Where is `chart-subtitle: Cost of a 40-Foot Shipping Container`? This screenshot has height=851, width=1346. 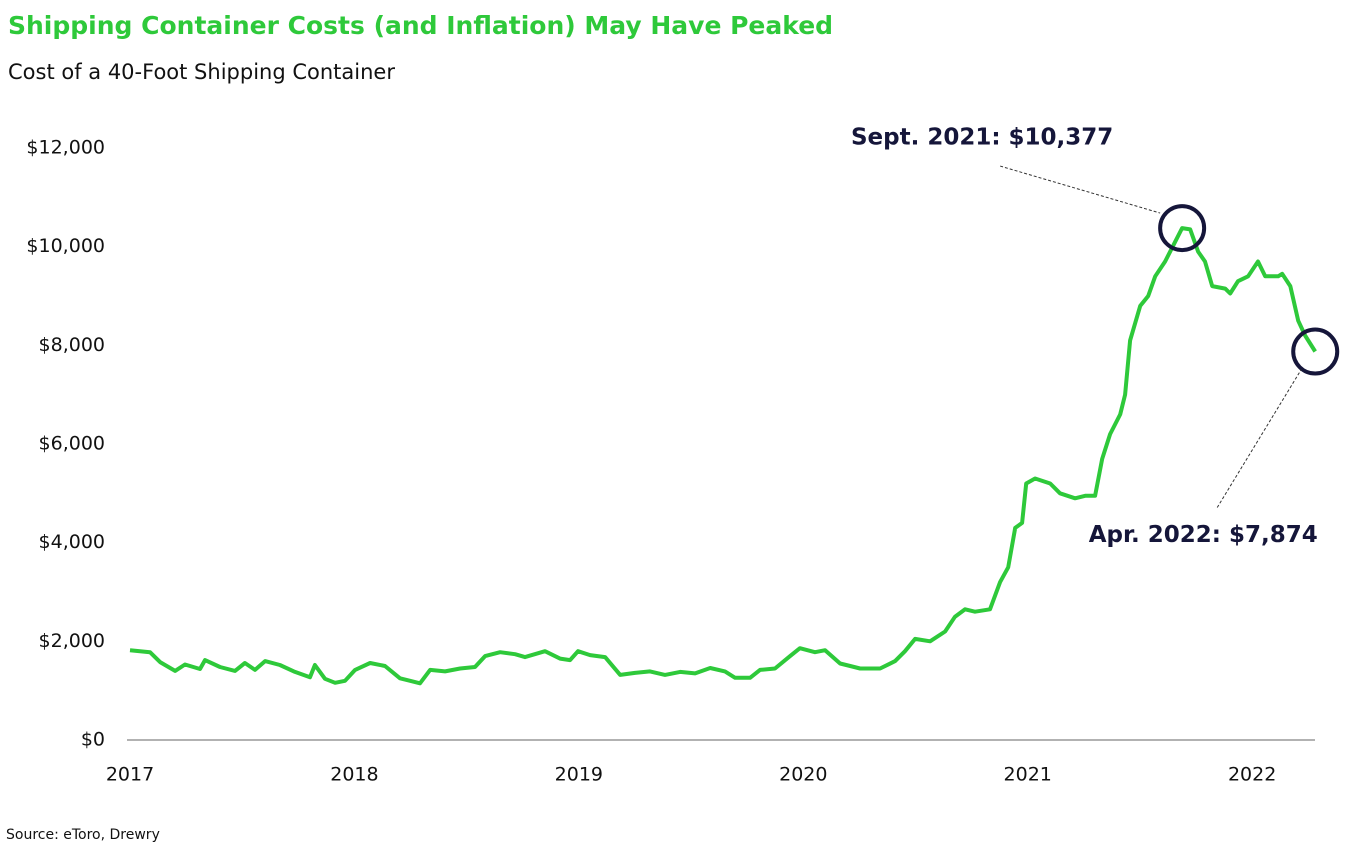
chart-subtitle: Cost of a 40-Foot Shipping Container is located at coordinates (201, 72).